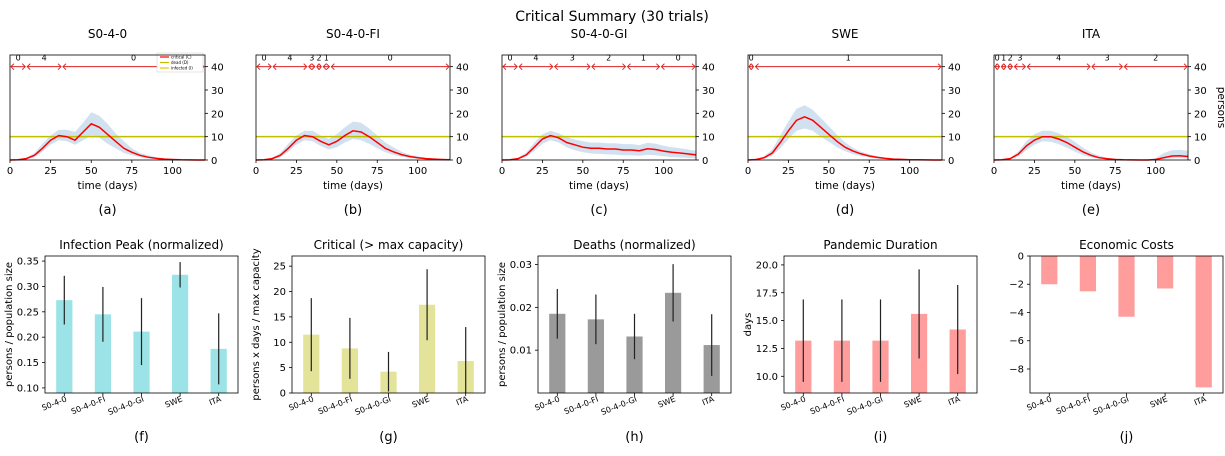 The image size is (1225, 456). What do you see at coordinates (336, 171) in the screenshot?
I see `x-tick-label: 50` at bounding box center [336, 171].